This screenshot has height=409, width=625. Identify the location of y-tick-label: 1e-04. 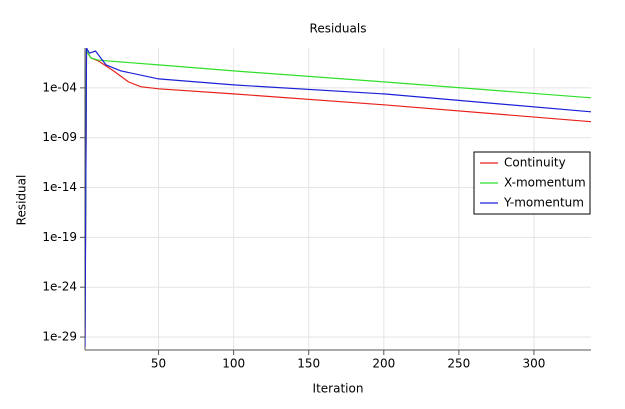
(59, 87).